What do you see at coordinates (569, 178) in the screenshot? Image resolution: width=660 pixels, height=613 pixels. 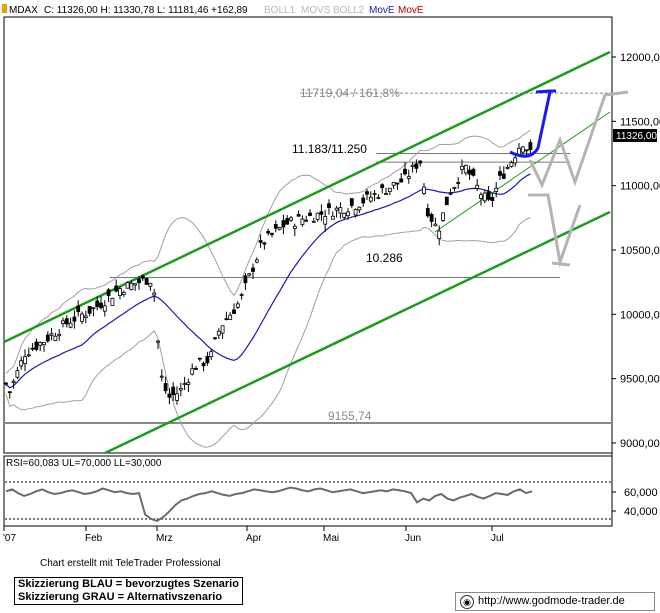 I see `scenario-sketches` at bounding box center [569, 178].